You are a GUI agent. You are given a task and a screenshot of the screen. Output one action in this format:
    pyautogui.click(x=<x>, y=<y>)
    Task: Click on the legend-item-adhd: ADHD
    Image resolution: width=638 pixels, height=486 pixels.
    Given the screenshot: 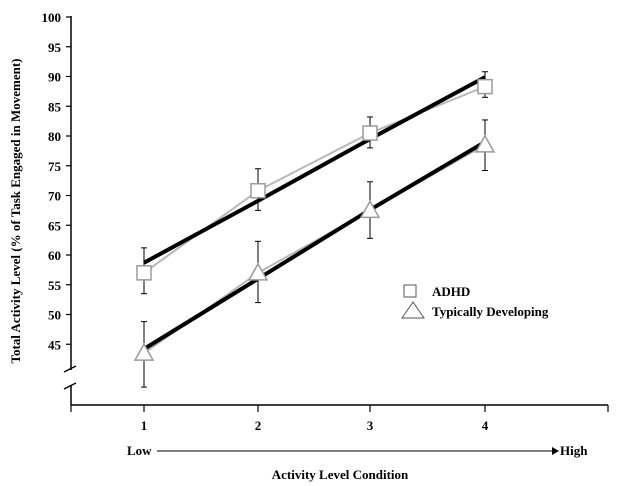 What is the action you would take?
    pyautogui.click(x=436, y=291)
    